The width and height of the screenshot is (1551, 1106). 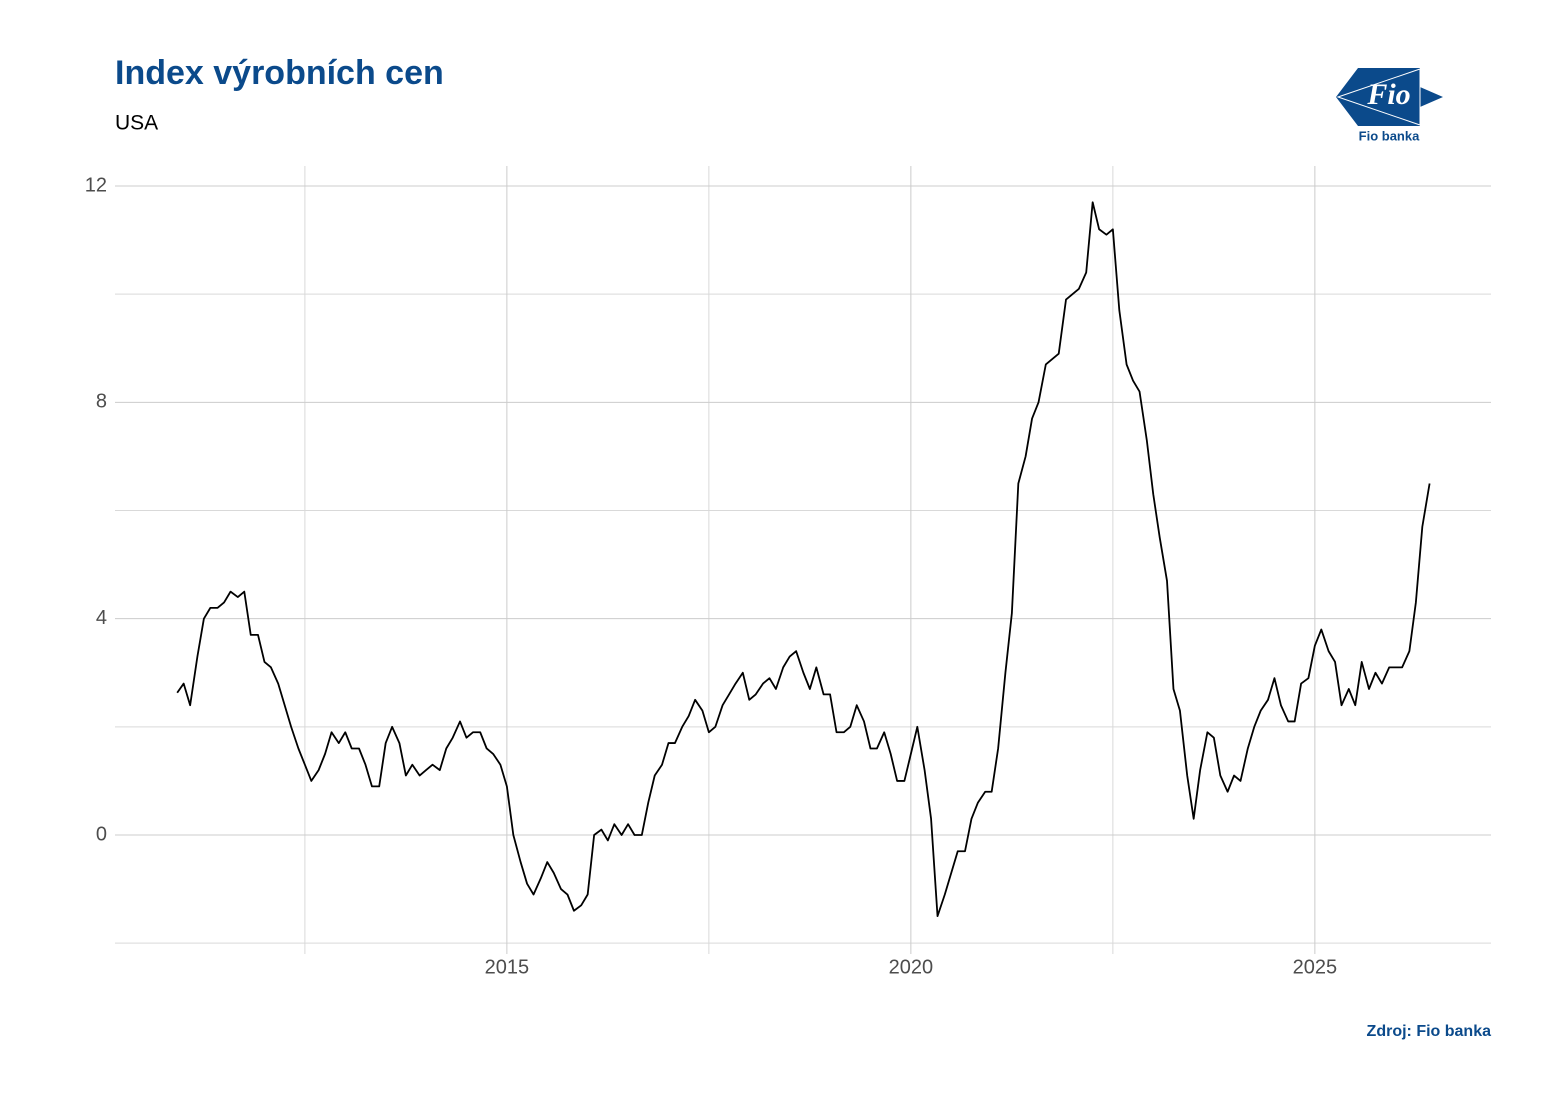 What do you see at coordinates (101, 402) in the screenshot?
I see `y-tick-label: 8` at bounding box center [101, 402].